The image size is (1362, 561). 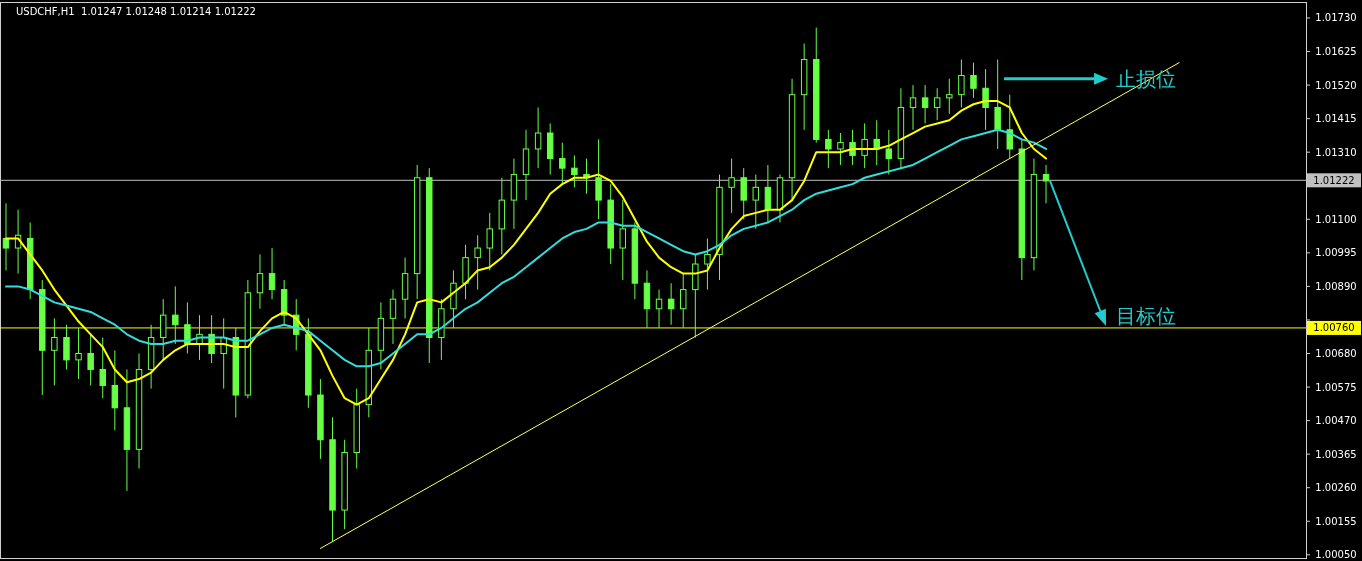 I want to click on annotation: 目标位, so click(x=1146, y=315).